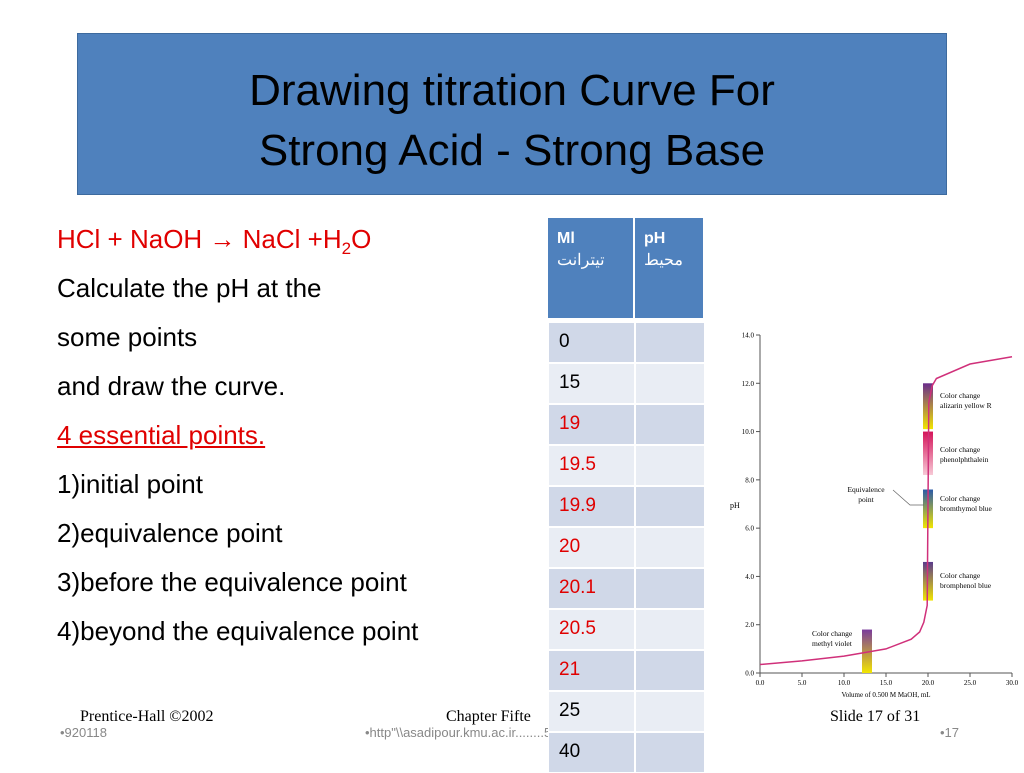  Describe the element at coordinates (570, 382) in the screenshot. I see `ml-value: 15` at that location.